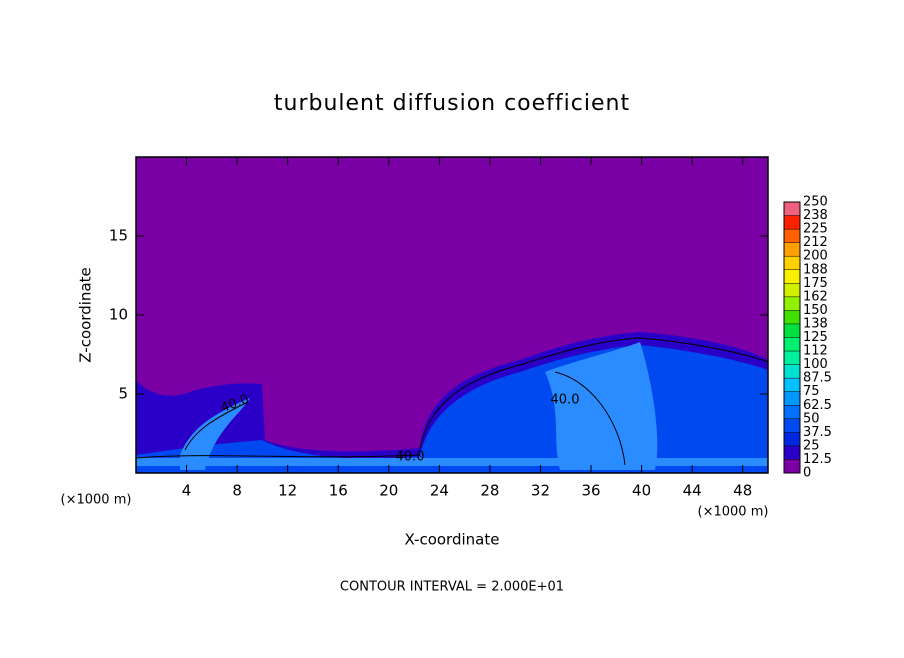 This screenshot has height=658, width=904. I want to click on colorbar-label: 87.5, so click(817, 378).